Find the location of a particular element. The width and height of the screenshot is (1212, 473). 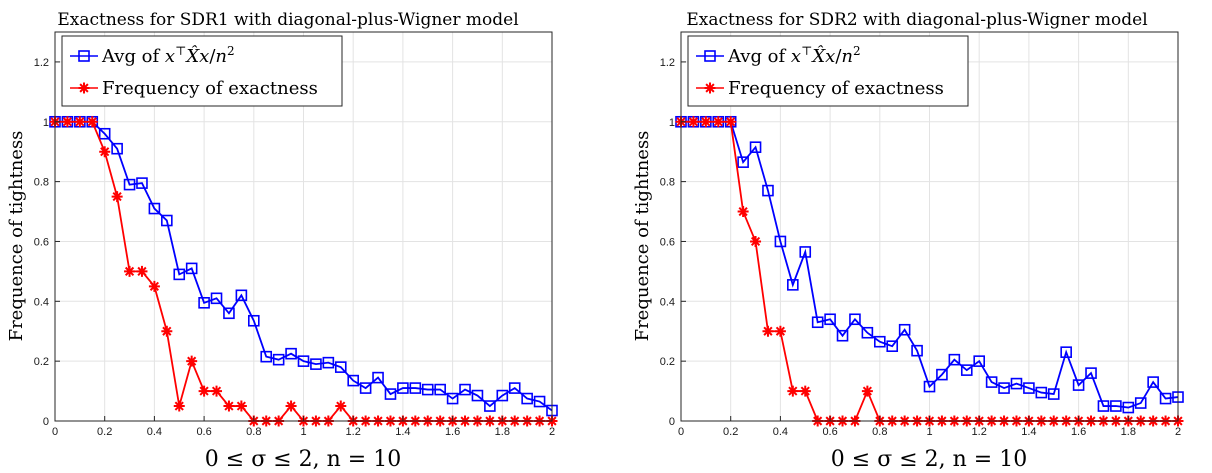

x-tick-label: 1.6 is located at coordinates (452, 432).